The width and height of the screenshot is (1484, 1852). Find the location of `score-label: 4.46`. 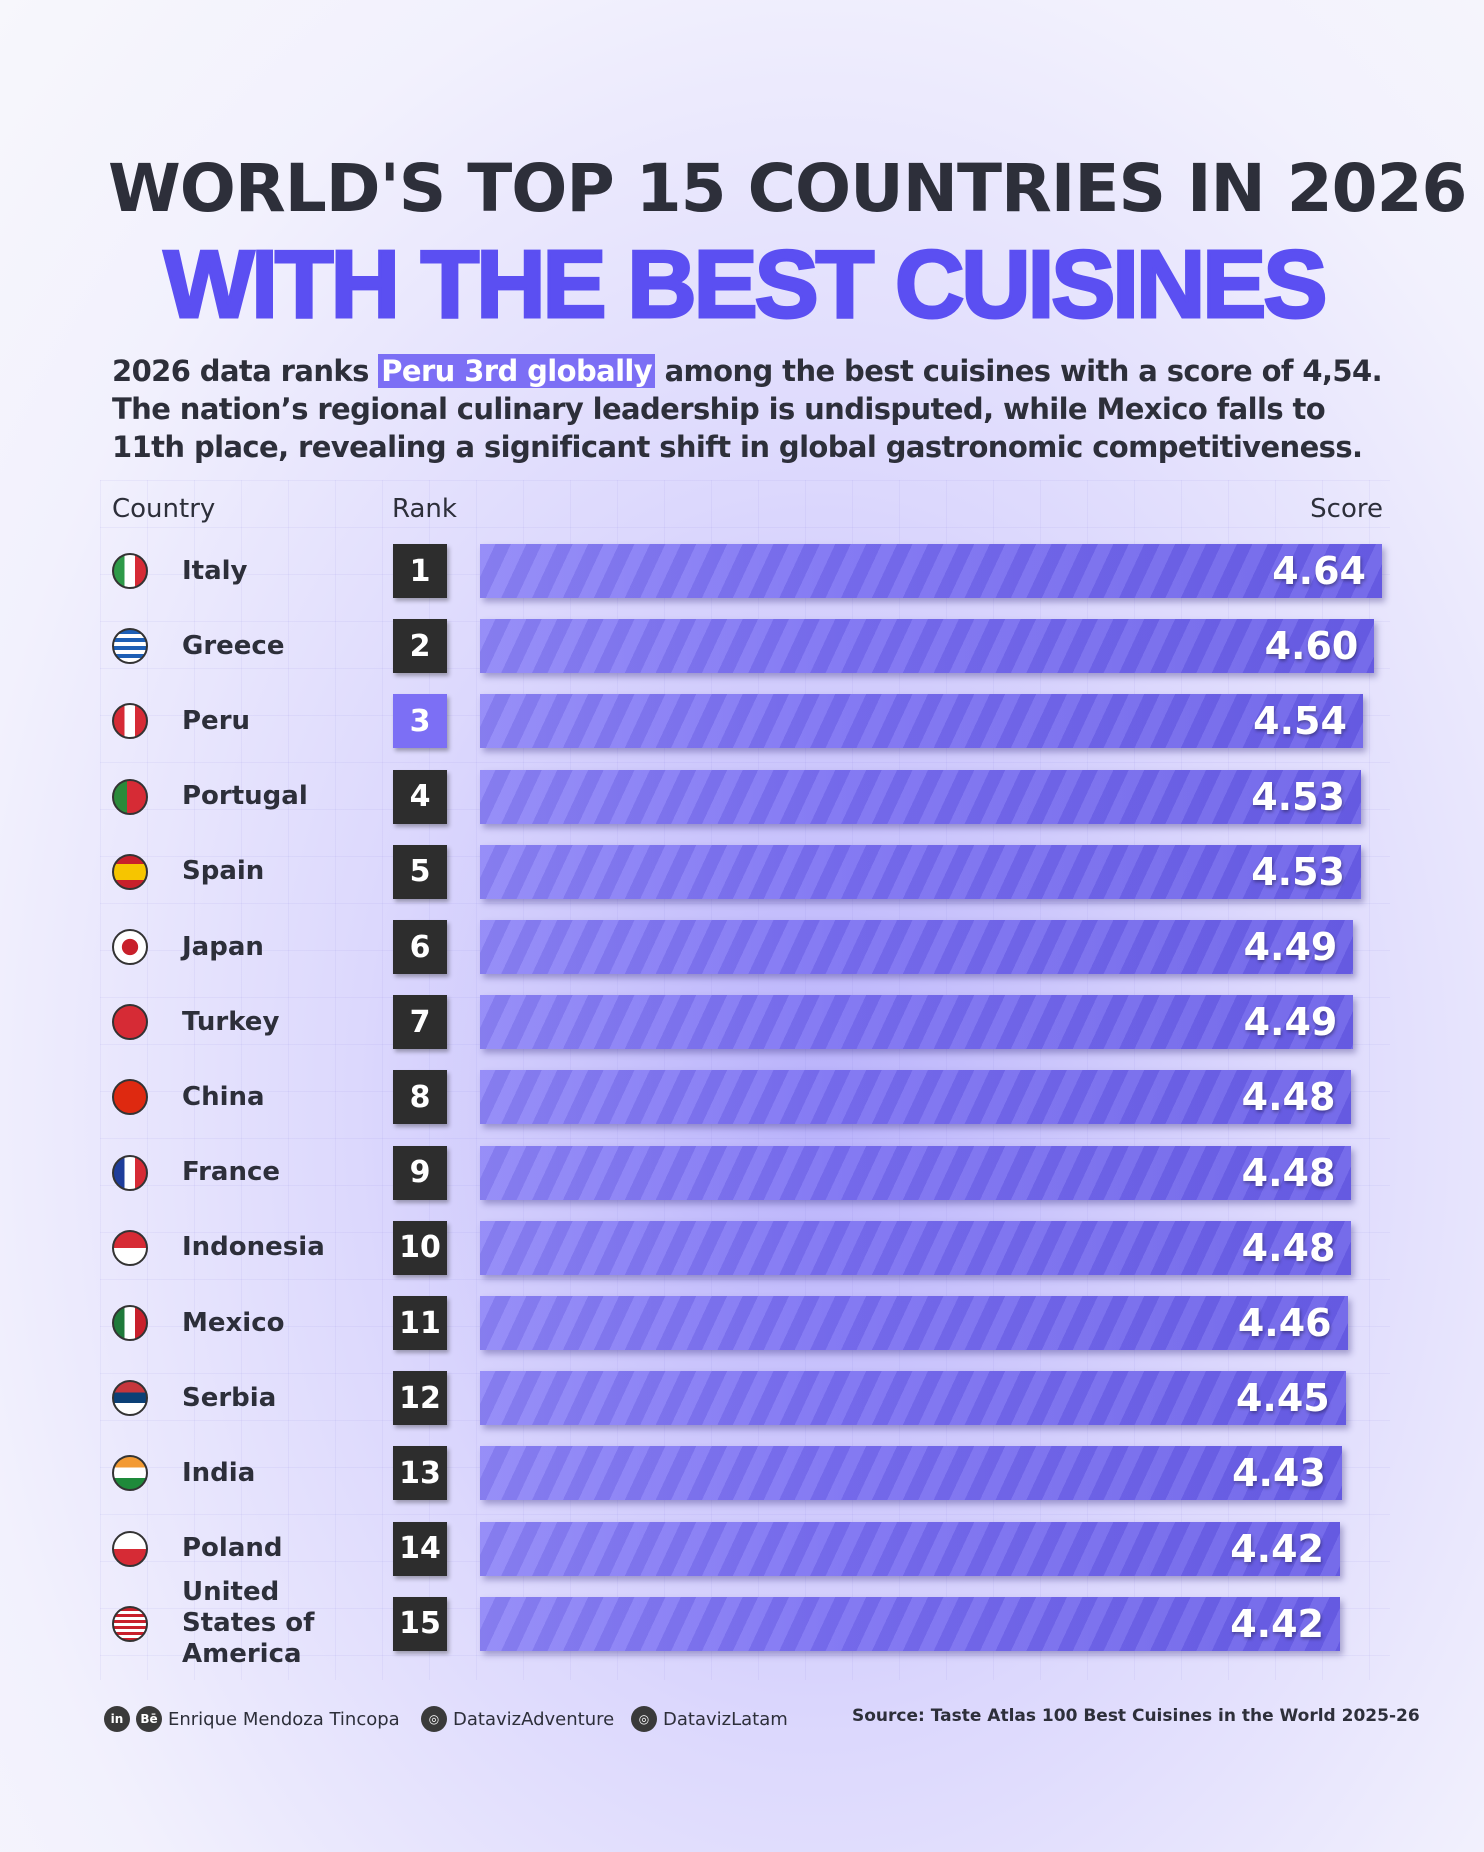

score-label: 4.46 is located at coordinates (1284, 1323).